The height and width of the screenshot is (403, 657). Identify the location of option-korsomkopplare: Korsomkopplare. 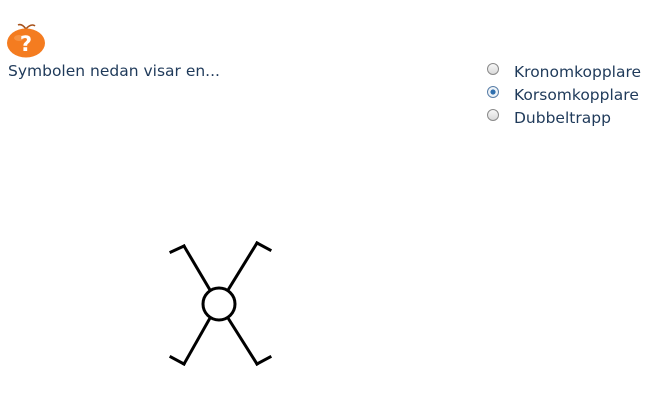
(563, 94).